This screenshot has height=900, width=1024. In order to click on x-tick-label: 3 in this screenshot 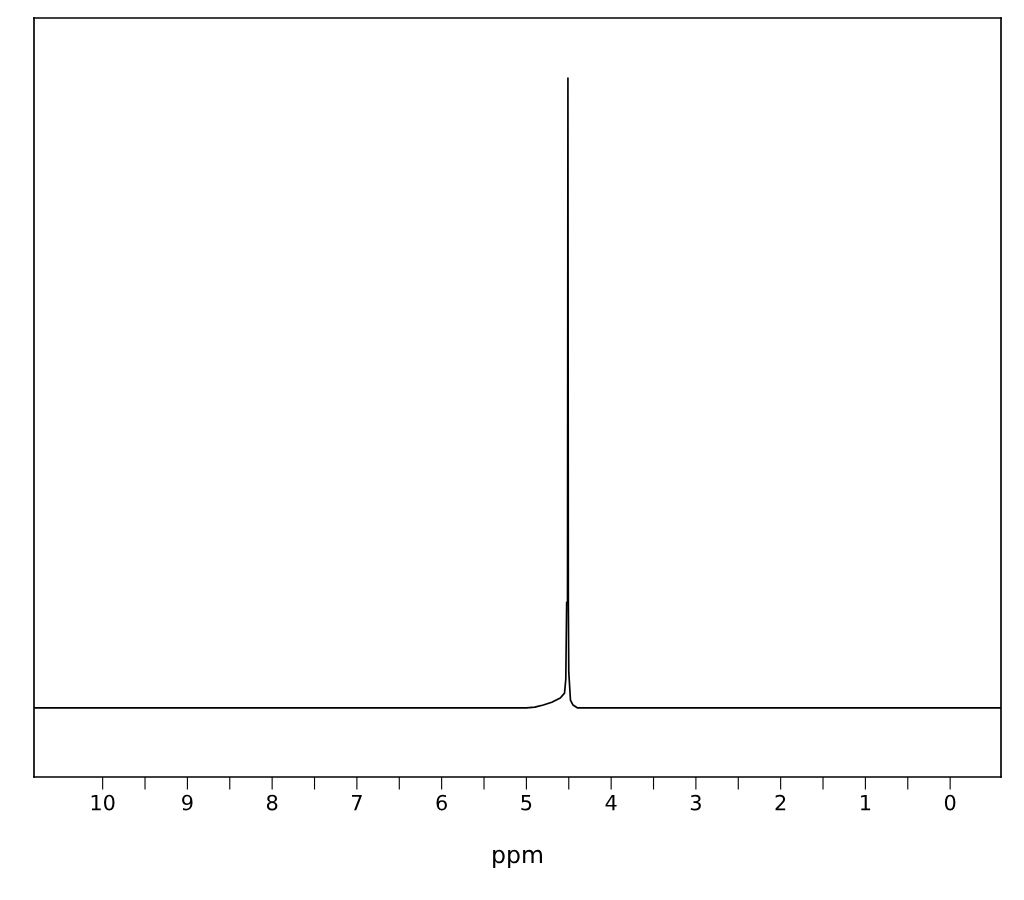, I will do `click(695, 802)`.